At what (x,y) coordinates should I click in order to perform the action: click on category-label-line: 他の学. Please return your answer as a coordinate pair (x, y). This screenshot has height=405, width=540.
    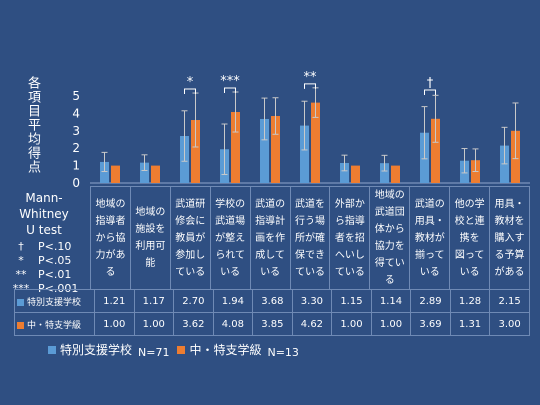
    Looking at the image, I should click on (469, 204).